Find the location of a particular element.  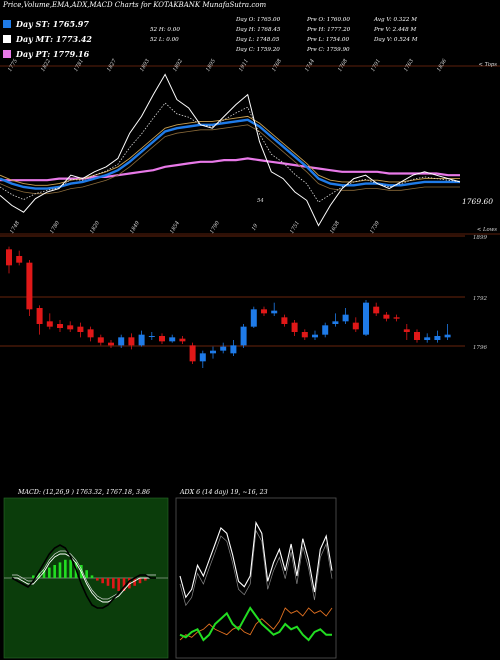

adx-plus-di-line is located at coordinates (256, 559).